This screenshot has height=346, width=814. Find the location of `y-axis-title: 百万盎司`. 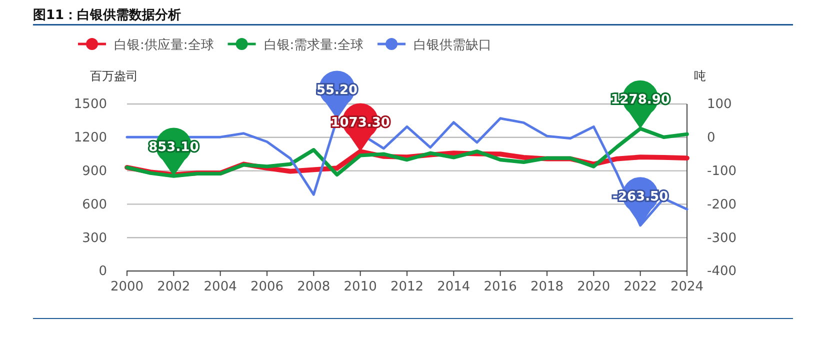

y-axis-title: 百万盎司 is located at coordinates (114, 76).